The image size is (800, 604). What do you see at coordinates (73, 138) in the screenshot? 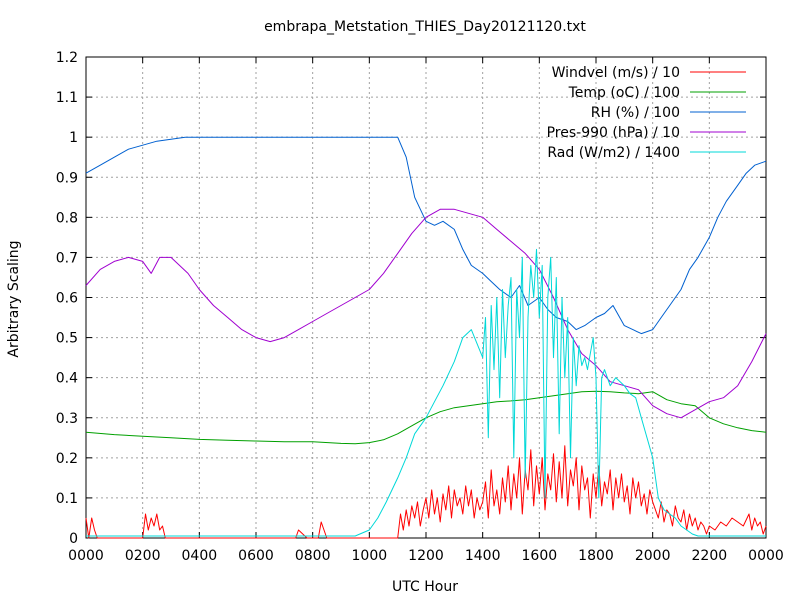
I see `y-tick-label: 1` at bounding box center [73, 138].